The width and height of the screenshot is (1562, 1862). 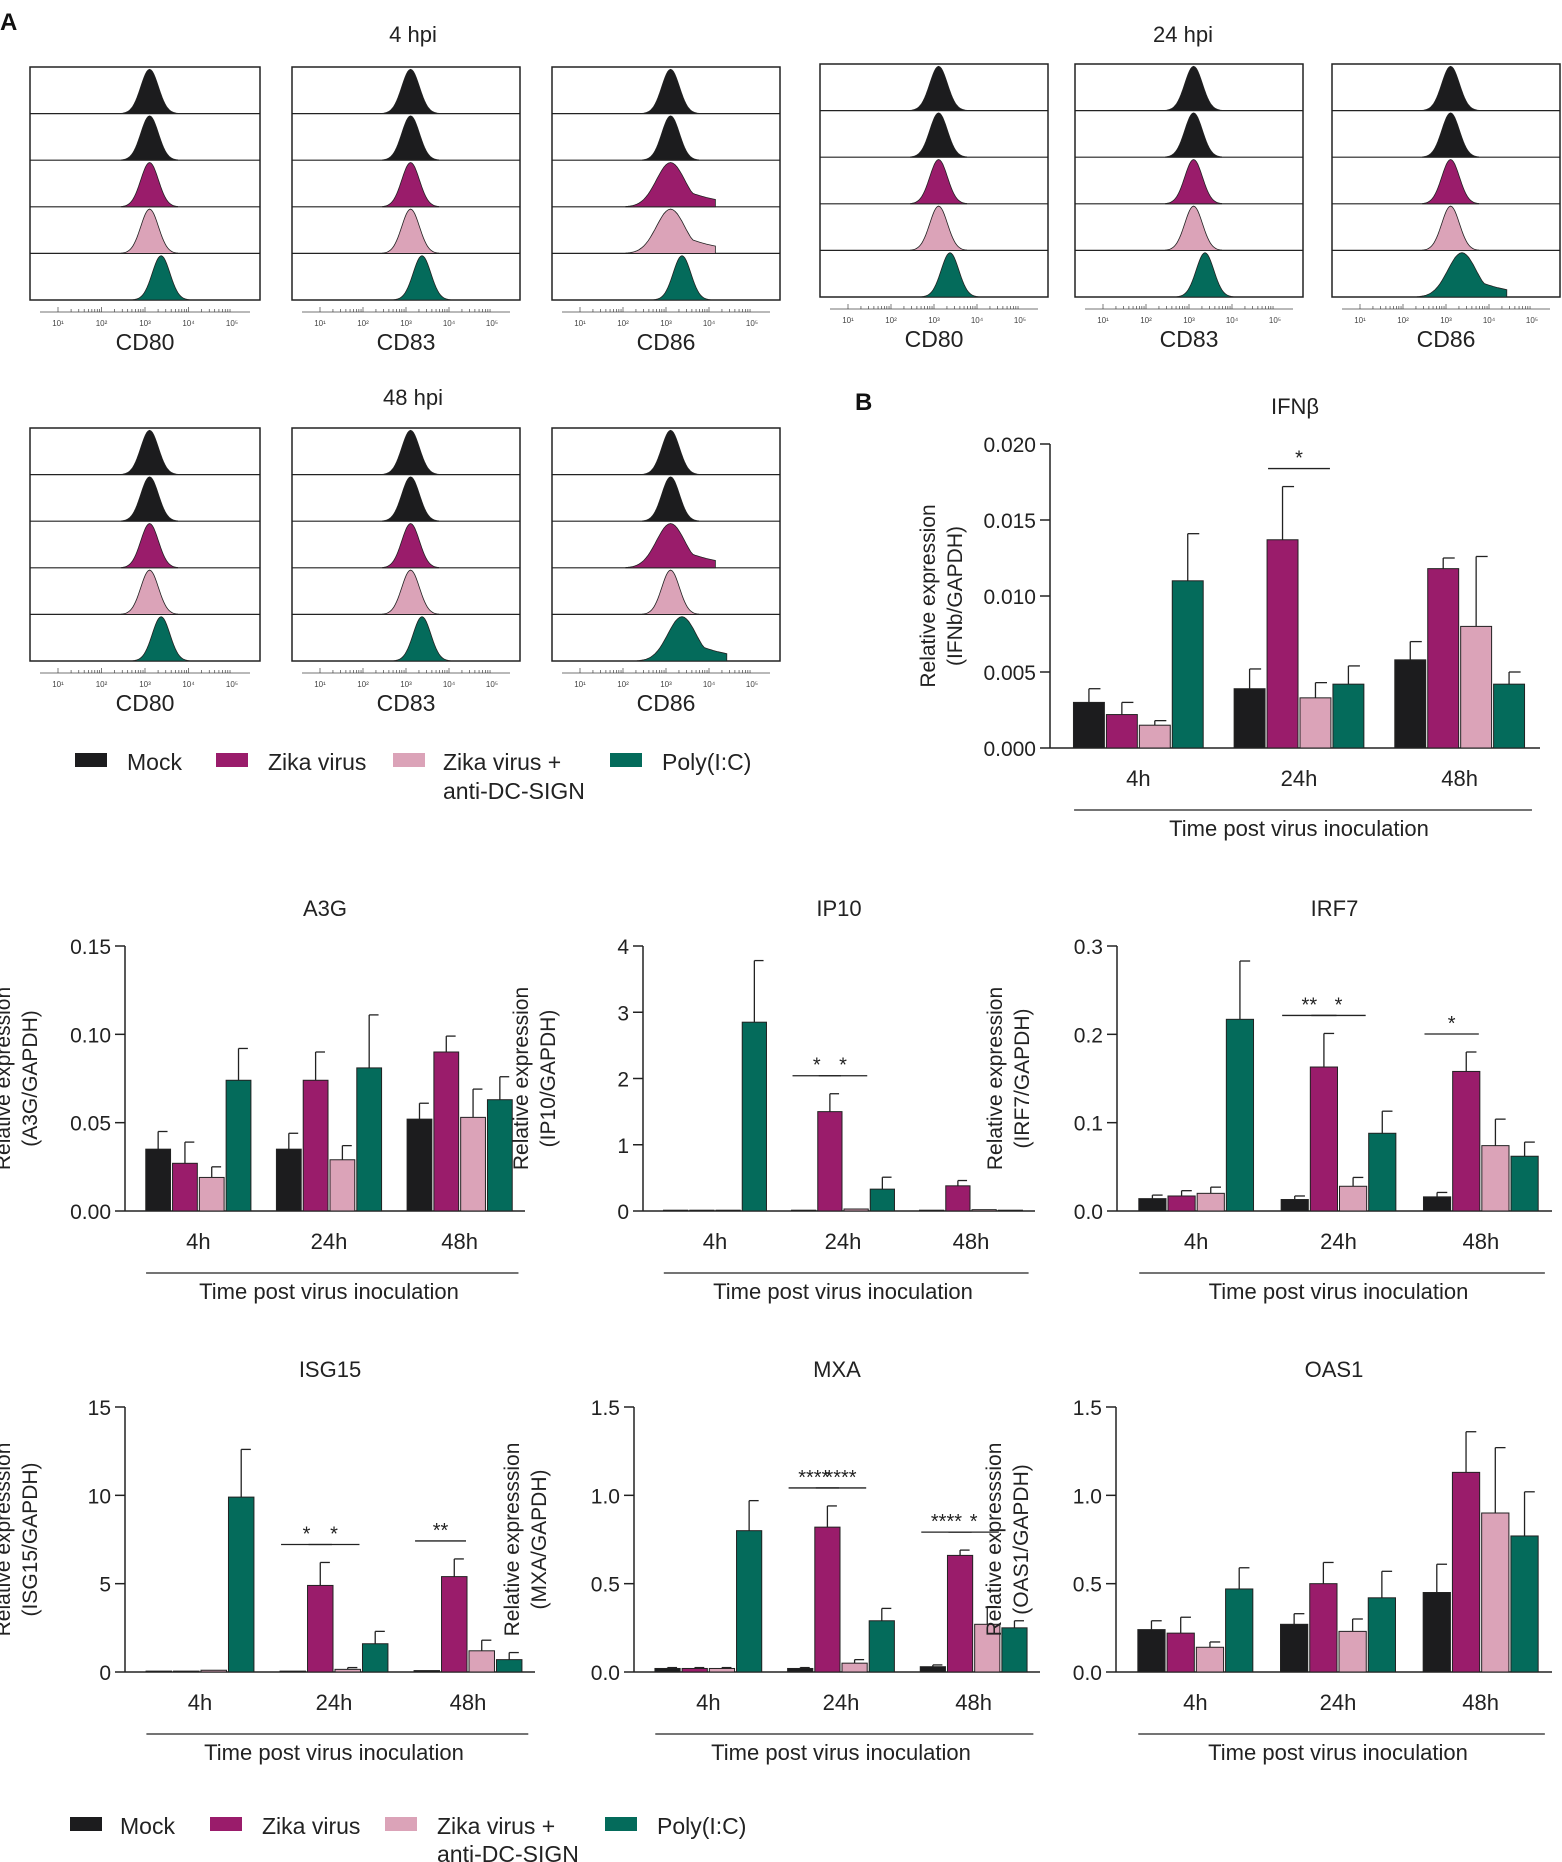 I want to click on chart-title: IRF7, so click(x=1335, y=908).